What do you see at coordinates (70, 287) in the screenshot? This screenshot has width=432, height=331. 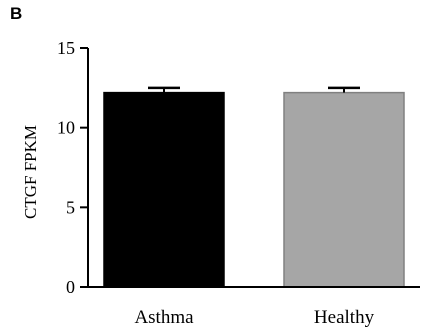 I see `y-tick-label: 0` at bounding box center [70, 287].